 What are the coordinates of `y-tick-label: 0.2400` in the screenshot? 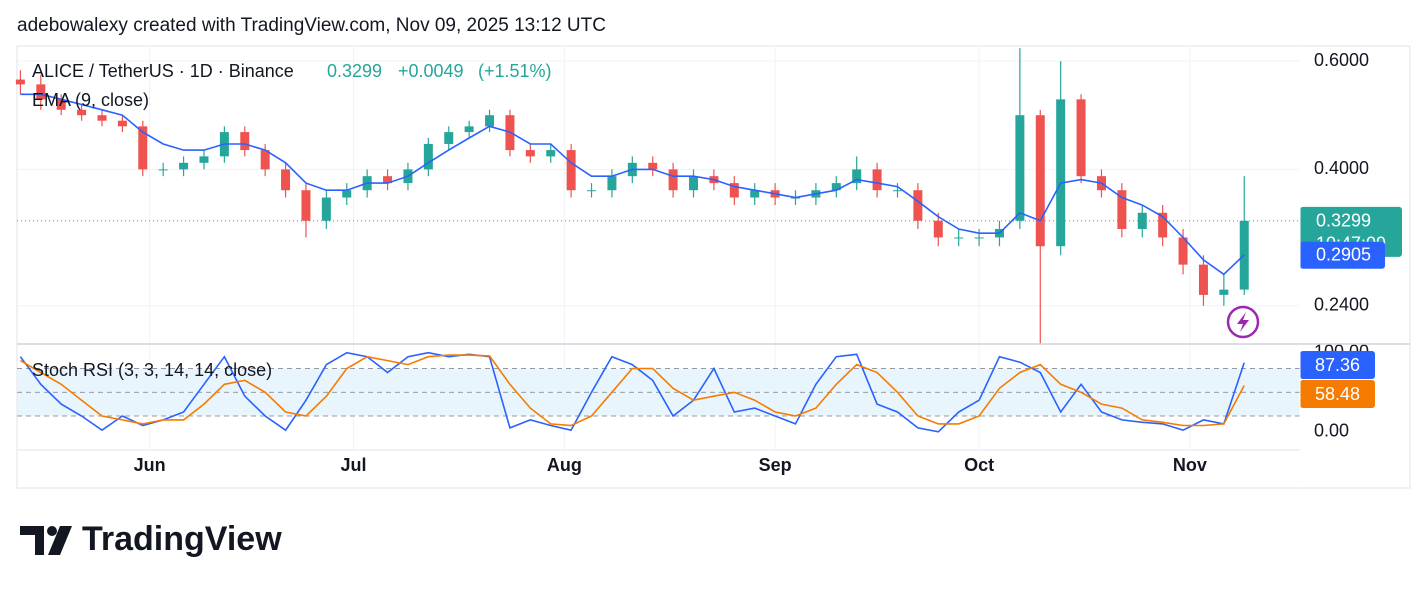 It's located at (1341, 305).